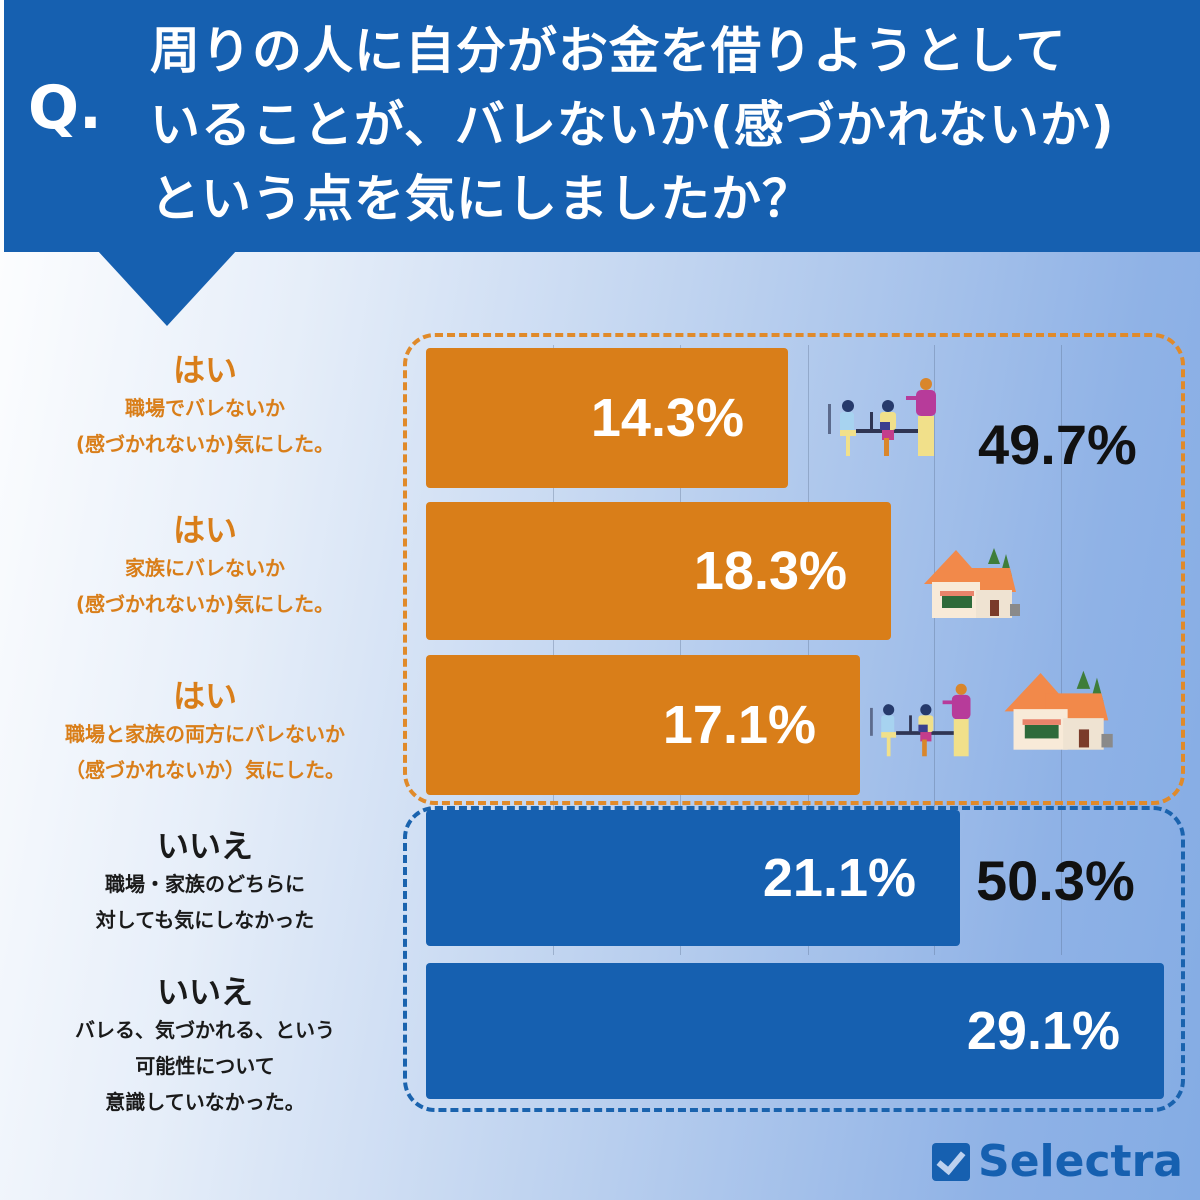  What do you see at coordinates (608, 51) in the screenshot?
I see `question-line-1: 周りの人に自分がお金を借りようとして` at bounding box center [608, 51].